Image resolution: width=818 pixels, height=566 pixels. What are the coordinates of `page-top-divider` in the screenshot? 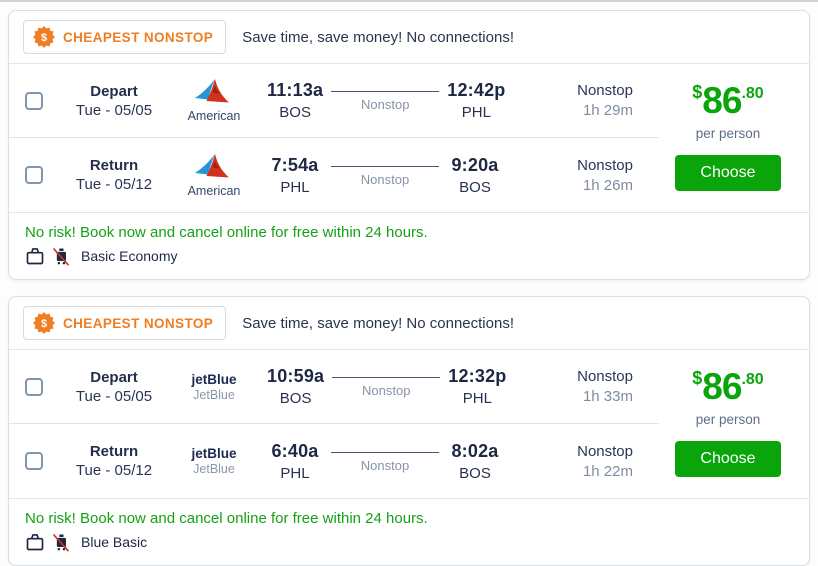 It's located at (409, 1).